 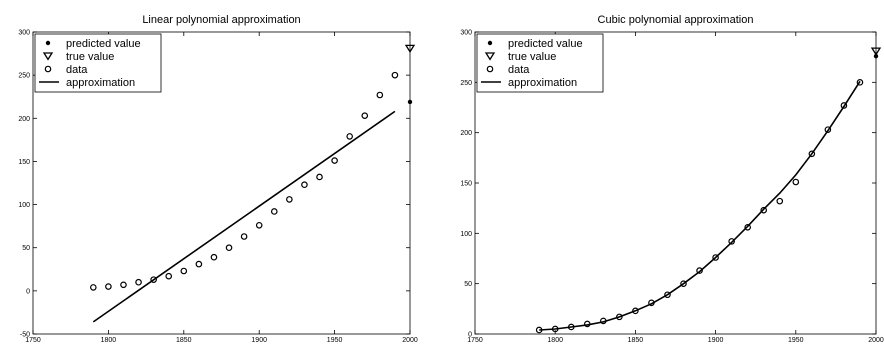 I want to click on y-tick-label: -50, so click(x=25, y=335).